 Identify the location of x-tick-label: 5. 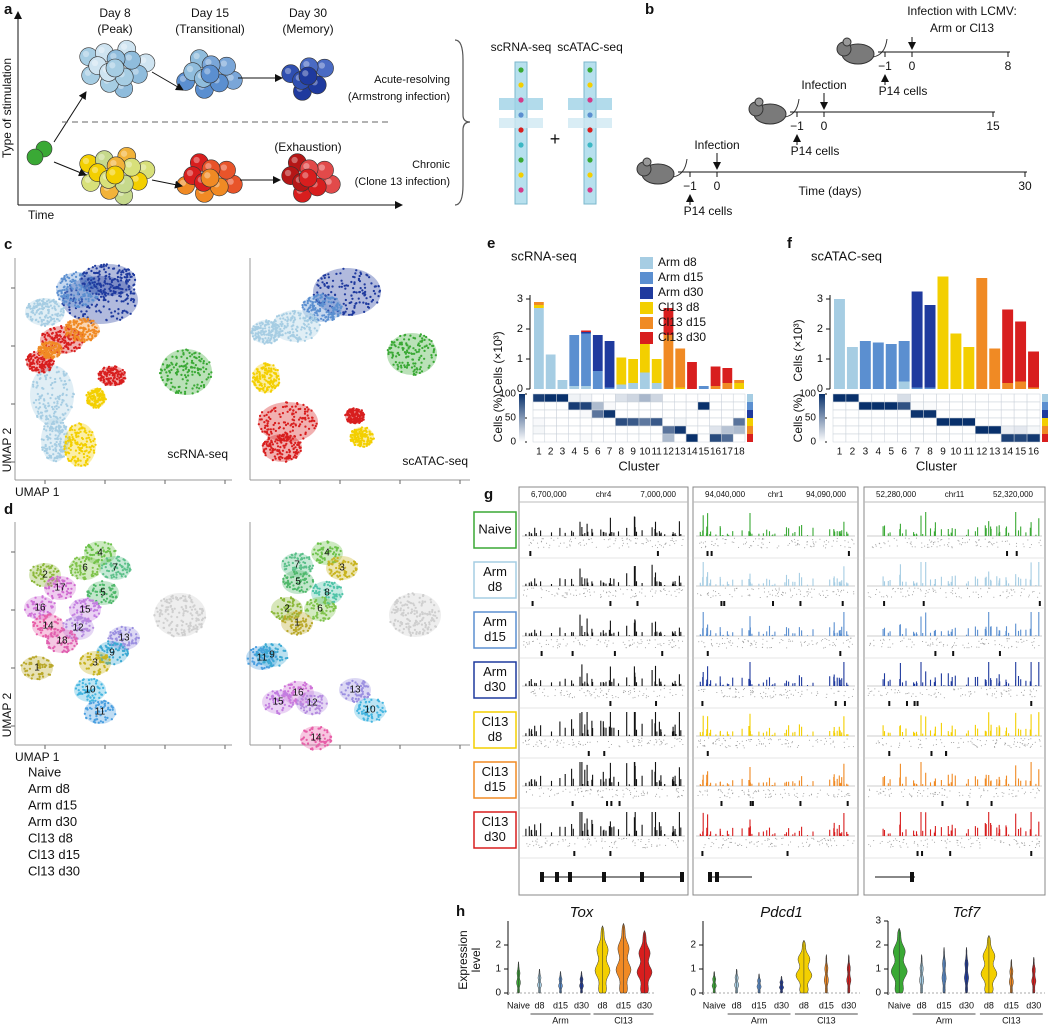
(891, 452).